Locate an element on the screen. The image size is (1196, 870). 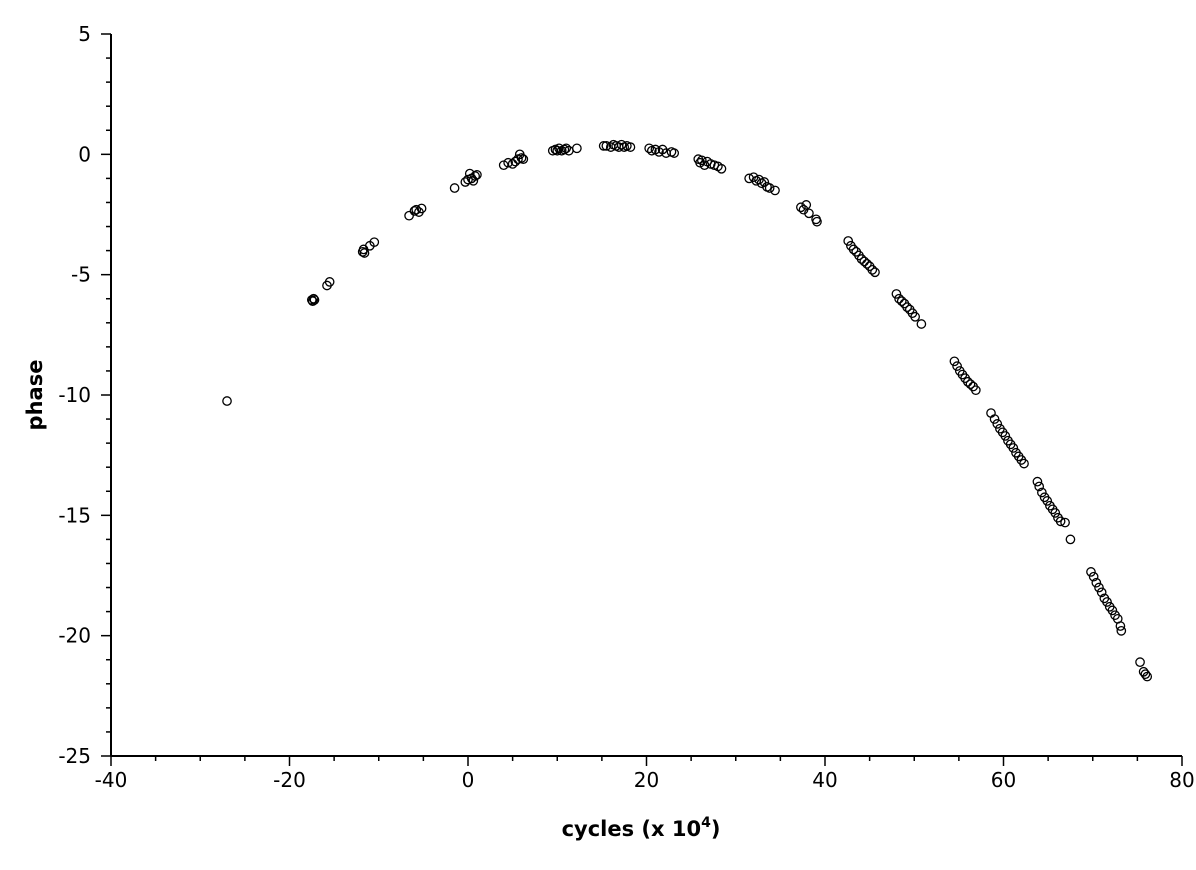
y-tick-label: -25 is located at coordinates (74, 756).